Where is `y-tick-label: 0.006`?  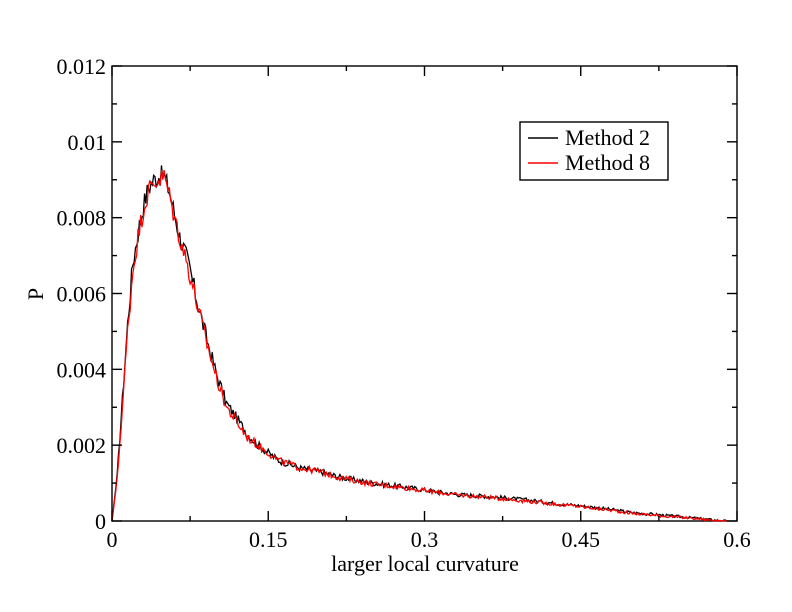 y-tick-label: 0.006 is located at coordinates (82, 294).